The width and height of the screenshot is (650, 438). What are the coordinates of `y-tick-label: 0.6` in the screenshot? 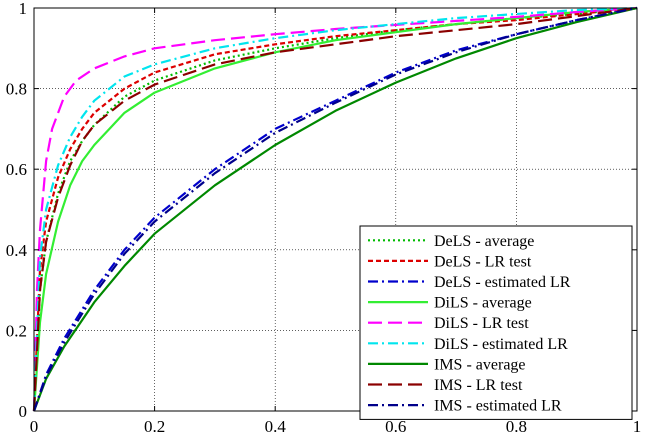 It's located at (16, 169).